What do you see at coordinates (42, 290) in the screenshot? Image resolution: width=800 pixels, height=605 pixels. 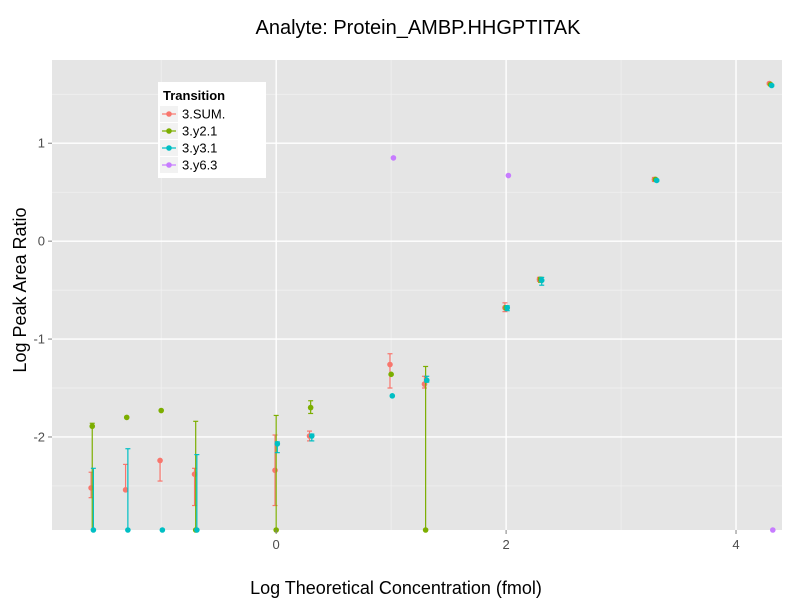 I see `y-axis: -2 -1 0 1` at bounding box center [42, 290].